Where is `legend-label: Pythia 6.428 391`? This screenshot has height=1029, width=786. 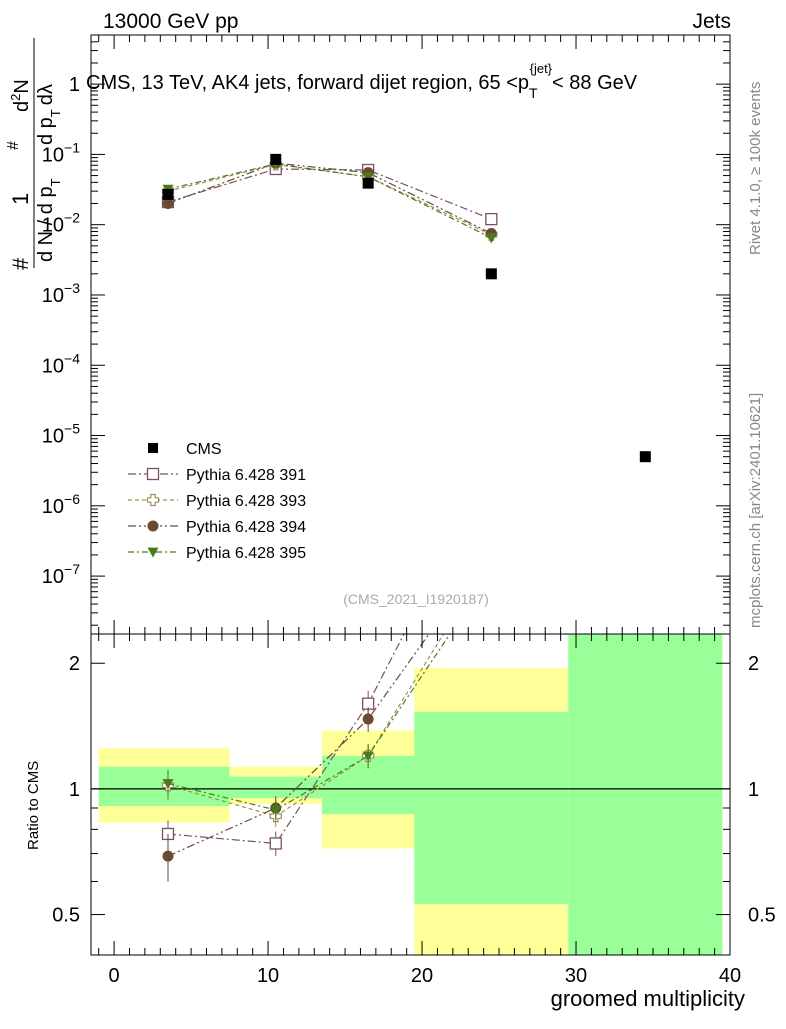
legend-label: Pythia 6.428 391 is located at coordinates (246, 475).